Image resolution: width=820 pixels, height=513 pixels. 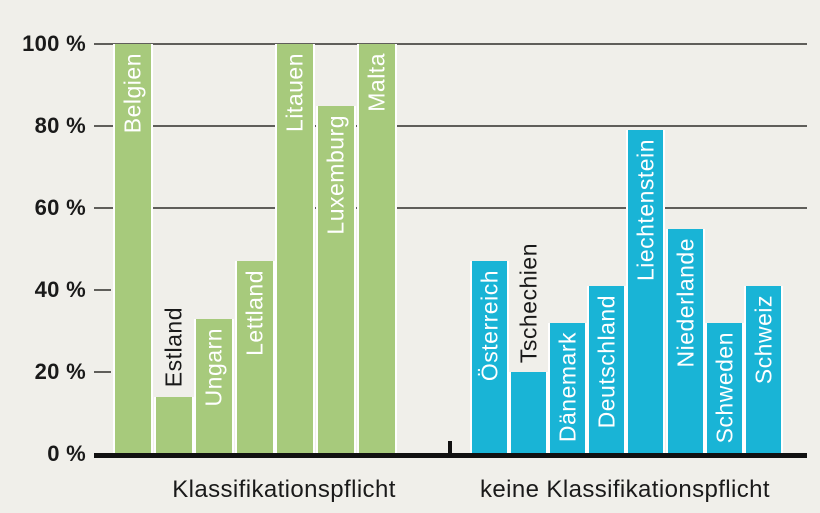 I want to click on group-divider-tick, so click(x=450, y=447).